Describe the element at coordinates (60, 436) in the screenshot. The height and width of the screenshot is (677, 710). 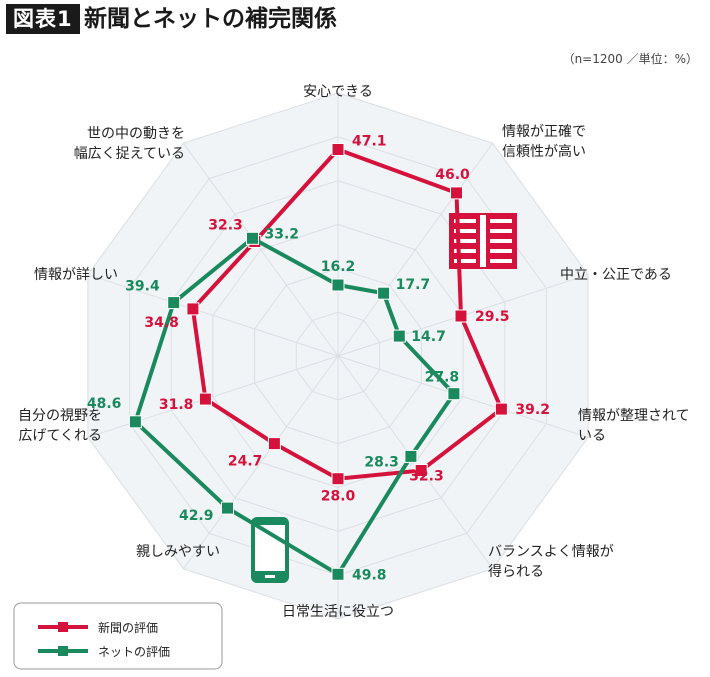
I see `axis-label-line: 広げてくれる` at that location.